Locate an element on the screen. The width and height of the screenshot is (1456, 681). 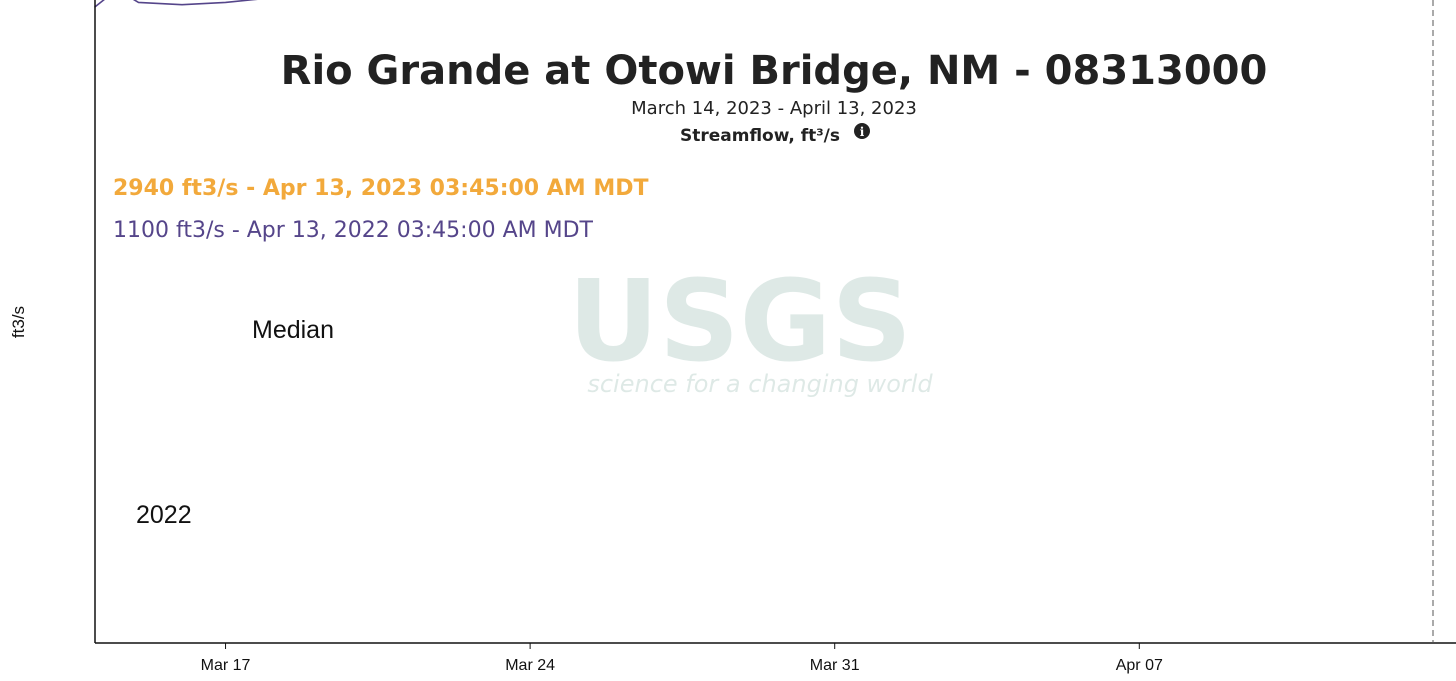
x-tick-label: Mar 24 is located at coordinates (530, 665).